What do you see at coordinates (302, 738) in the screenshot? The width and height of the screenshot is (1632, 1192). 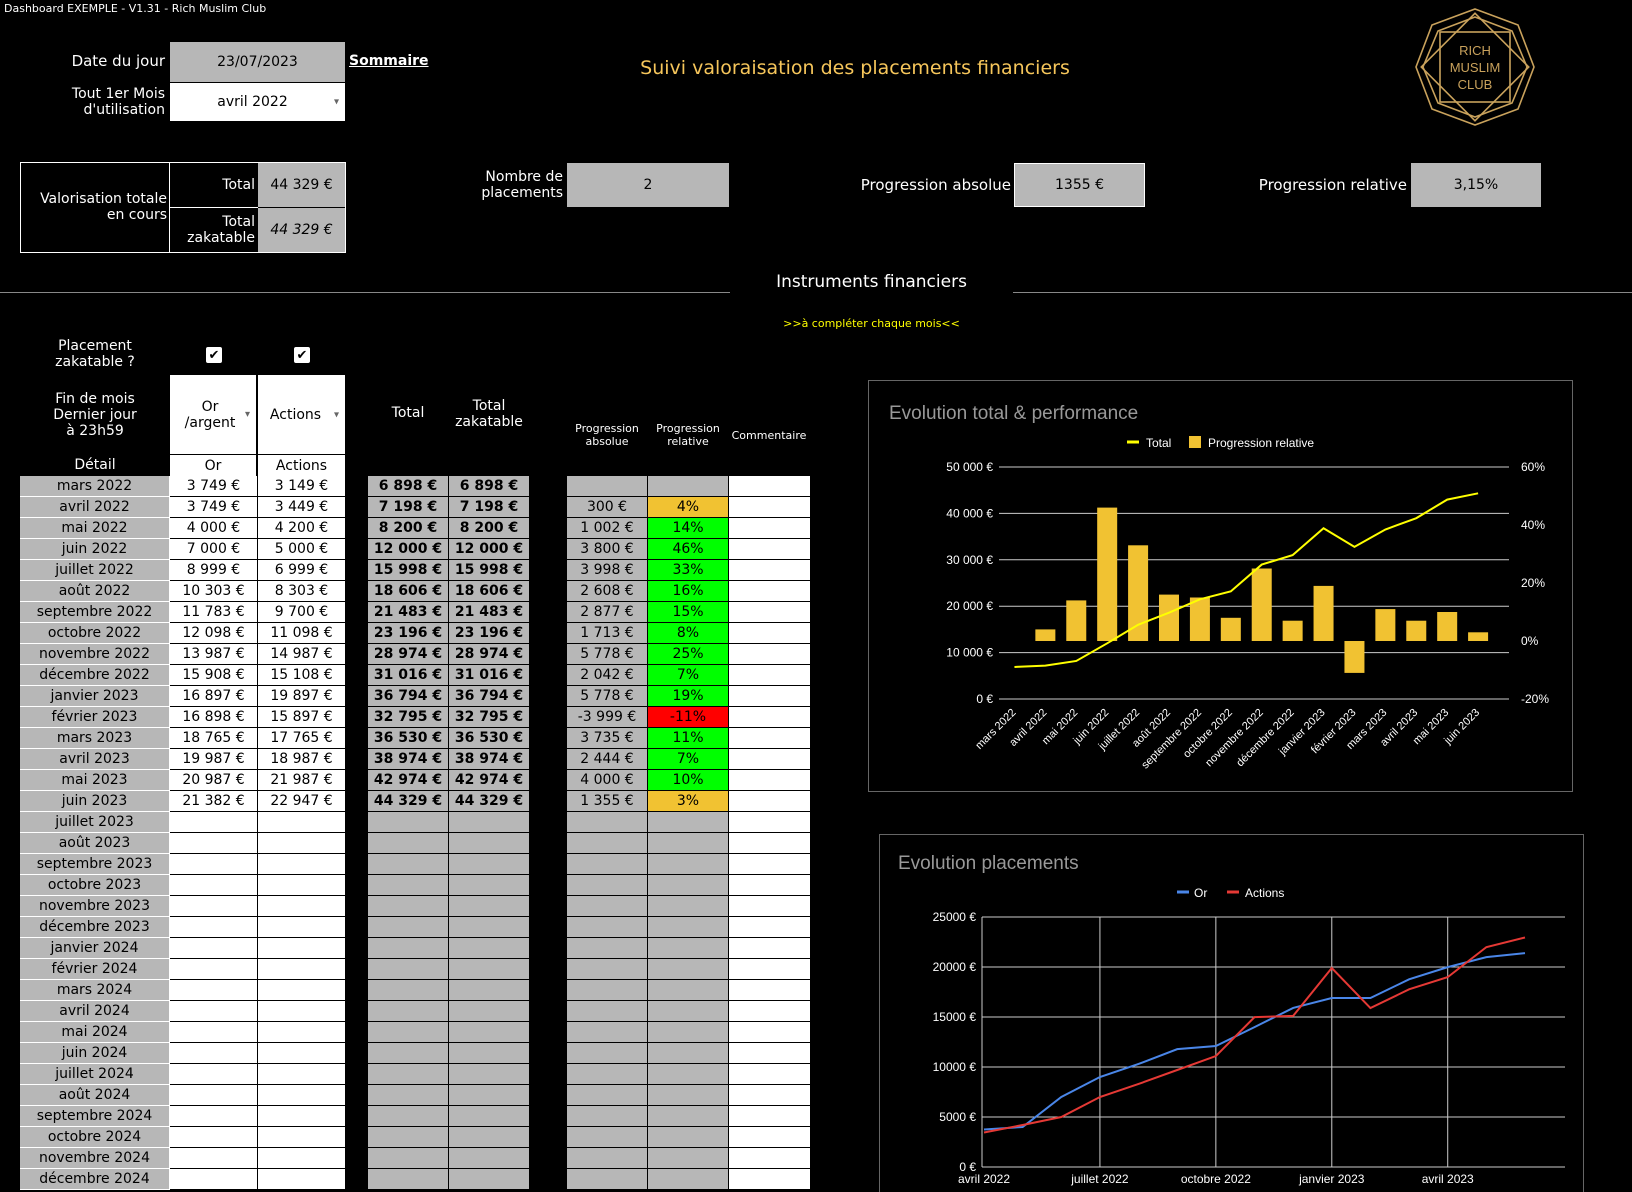 I see `actions-cell: 17 765 €` at bounding box center [302, 738].